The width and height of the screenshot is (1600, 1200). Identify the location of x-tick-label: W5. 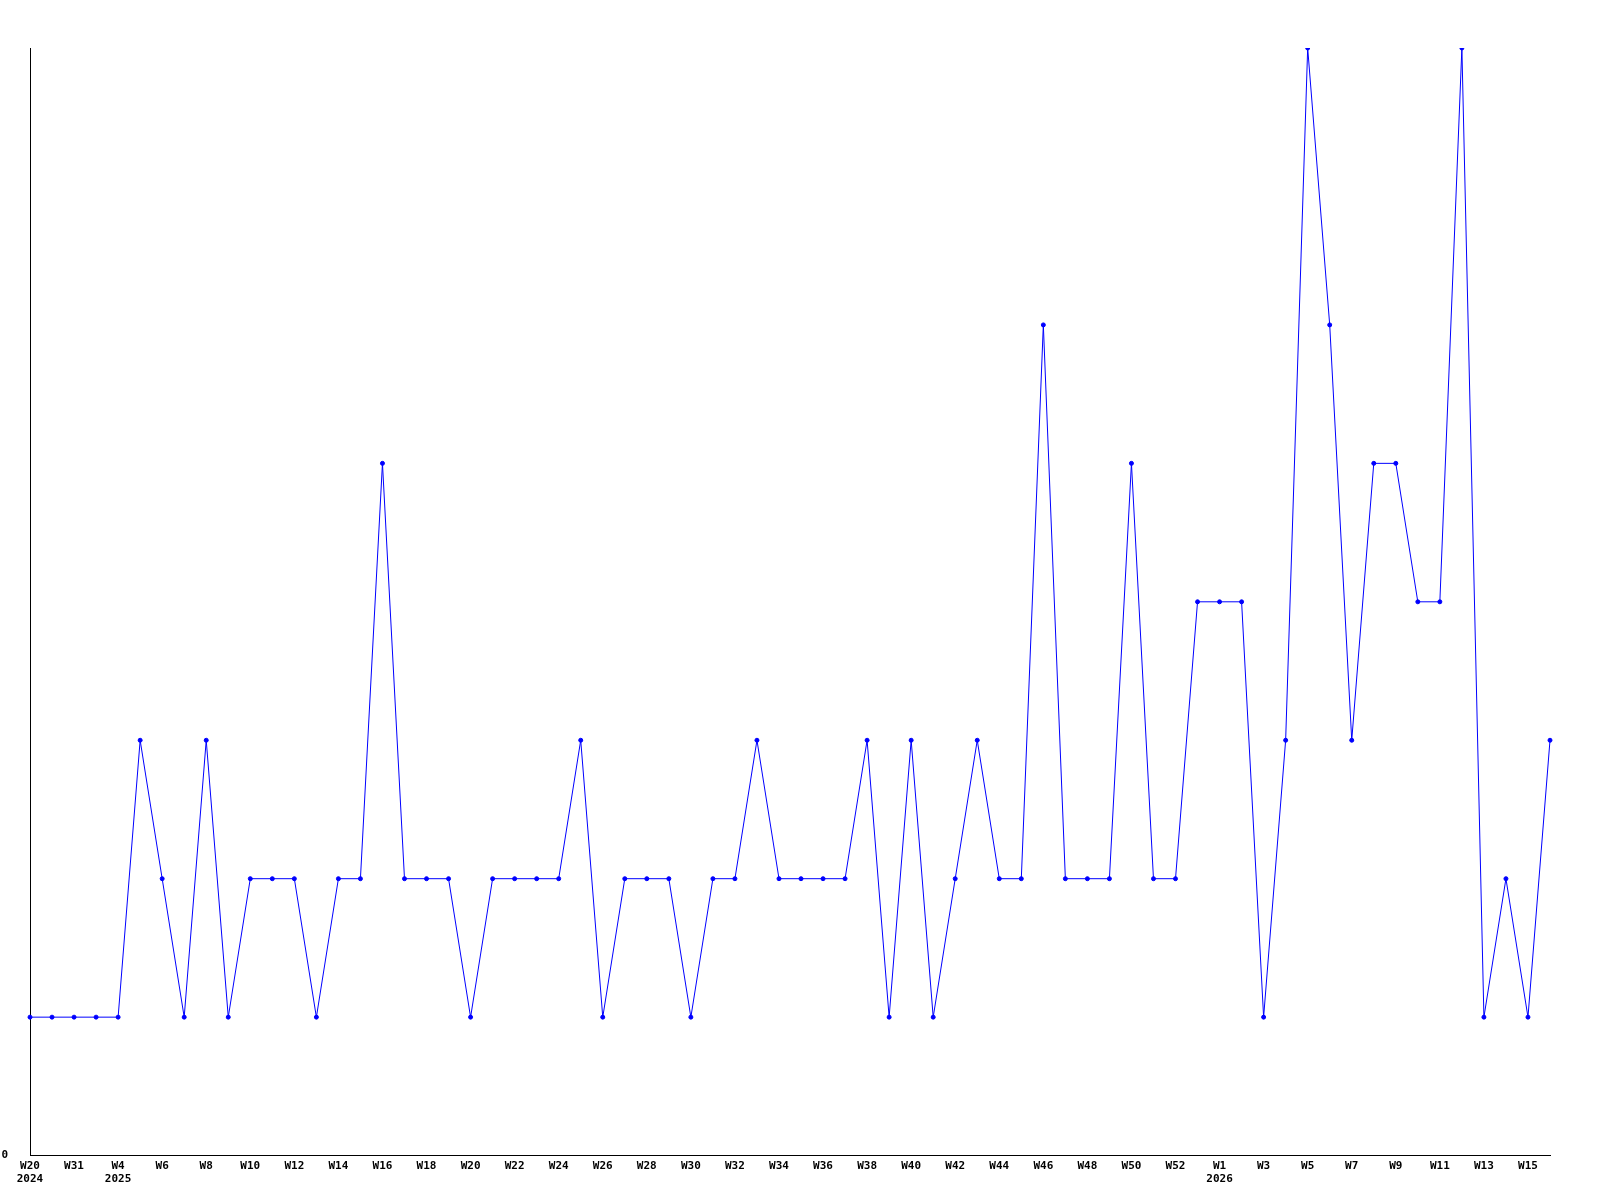
(1308, 1166).